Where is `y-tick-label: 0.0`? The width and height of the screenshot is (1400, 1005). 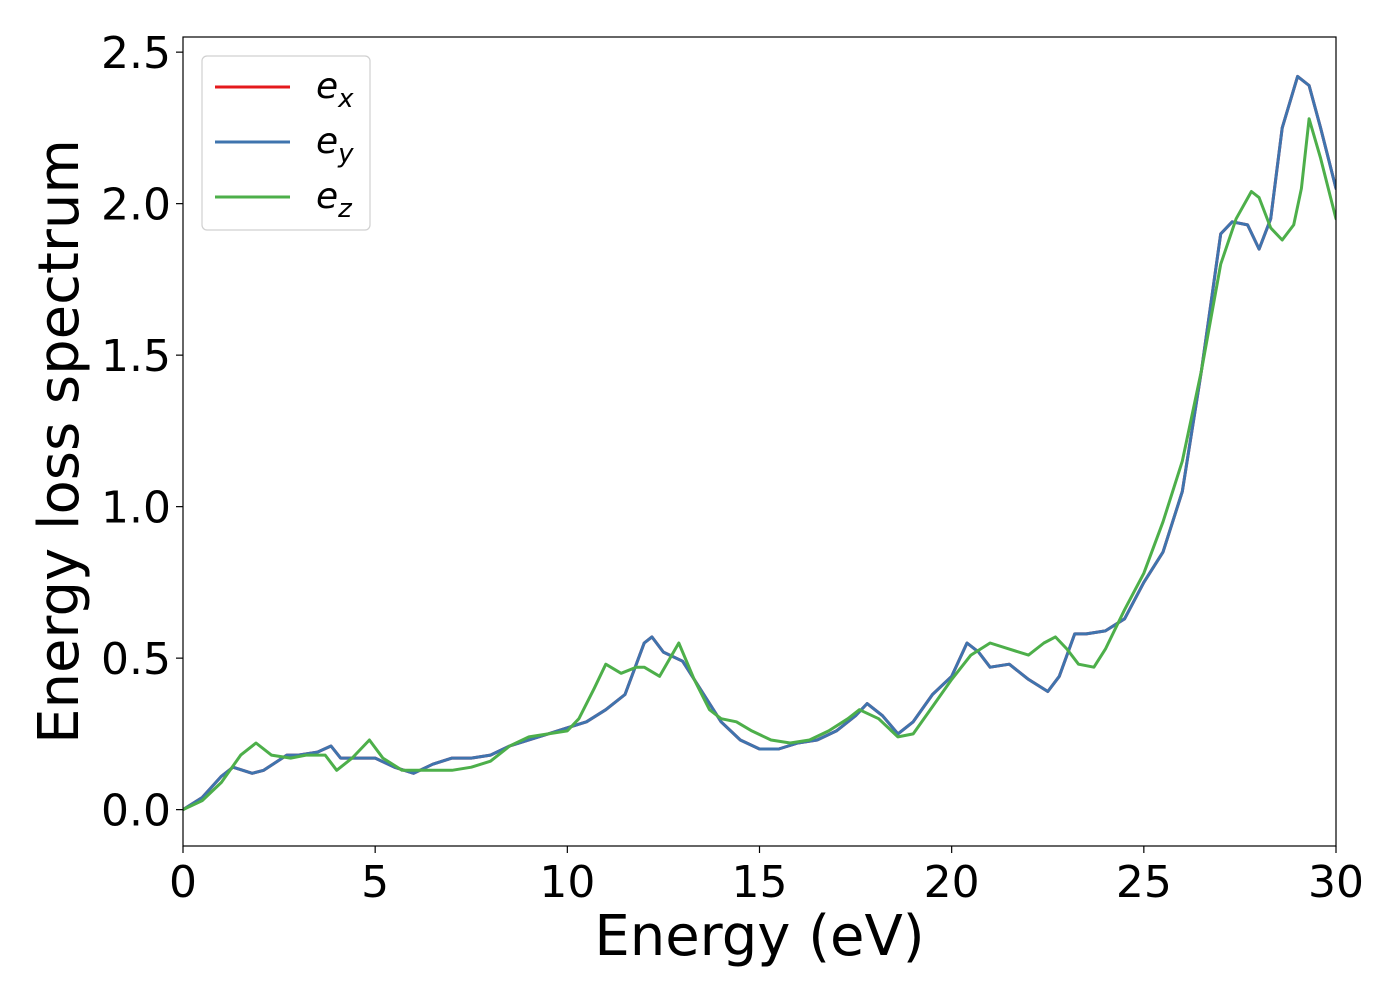
y-tick-label: 0.0 is located at coordinates (136, 811).